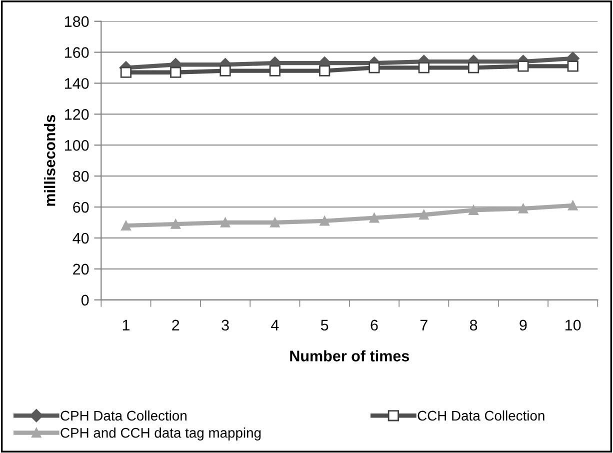 The image size is (613, 453). Describe the element at coordinates (126, 325) in the screenshot. I see `x-tick-label: 1` at that location.